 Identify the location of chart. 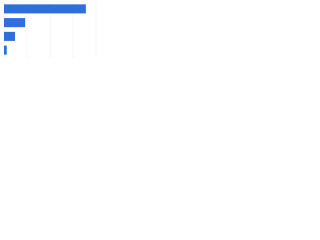
(50, 29).